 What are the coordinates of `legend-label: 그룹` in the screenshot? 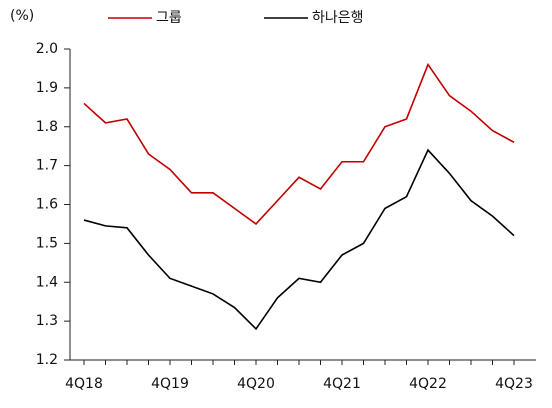 It's located at (169, 18).